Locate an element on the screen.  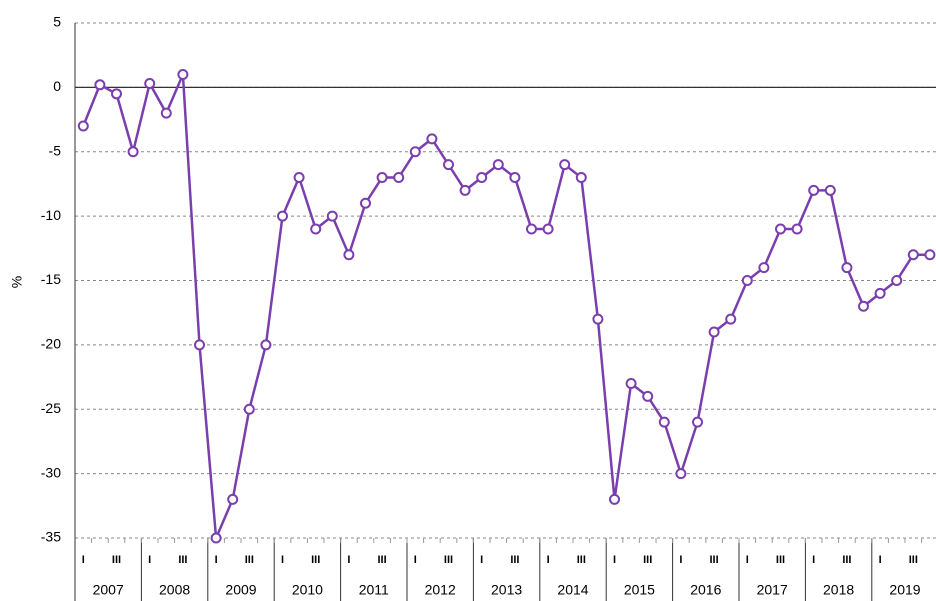
year-label: 2013 is located at coordinates (506, 590).